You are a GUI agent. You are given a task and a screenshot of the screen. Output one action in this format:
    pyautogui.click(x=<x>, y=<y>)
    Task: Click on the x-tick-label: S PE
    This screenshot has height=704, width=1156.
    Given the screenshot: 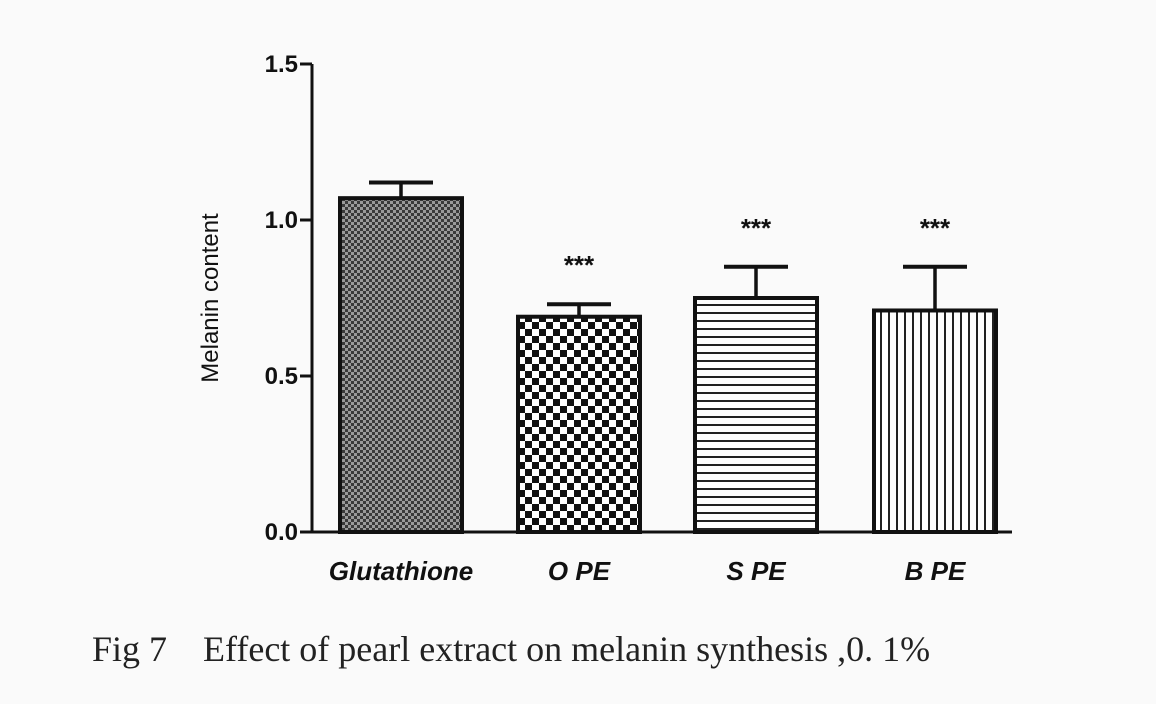 What is the action you would take?
    pyautogui.click(x=756, y=571)
    